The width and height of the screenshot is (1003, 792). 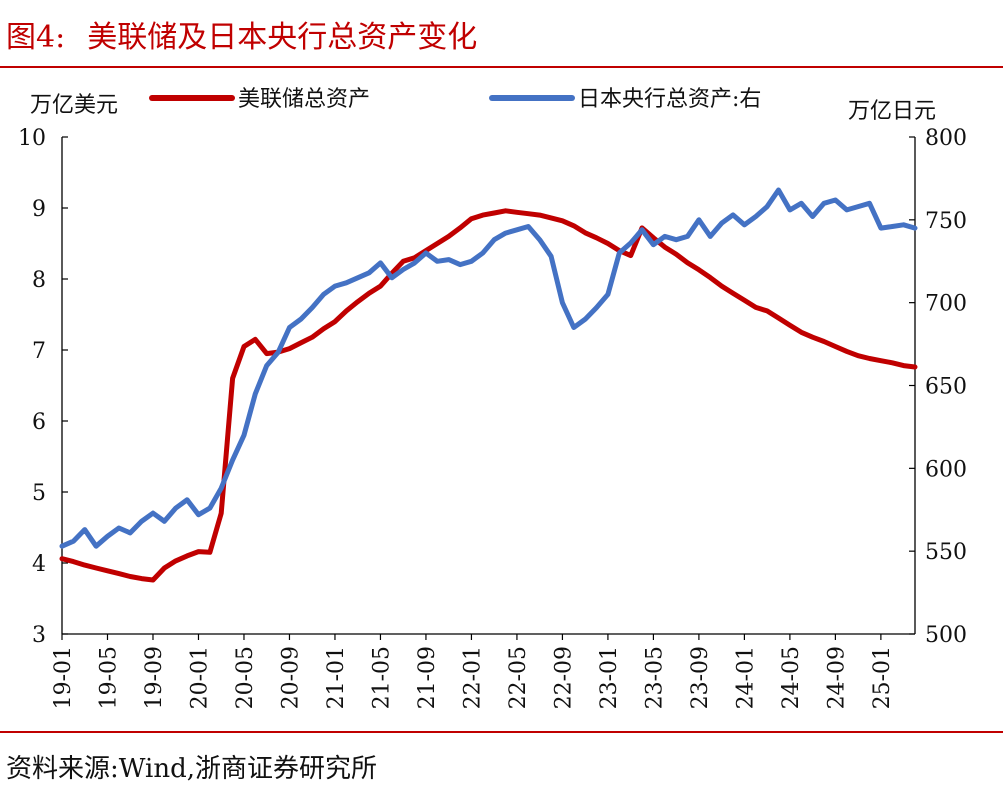 What do you see at coordinates (245, 677) in the screenshot?
I see `x-tick-label: 20-05` at bounding box center [245, 677].